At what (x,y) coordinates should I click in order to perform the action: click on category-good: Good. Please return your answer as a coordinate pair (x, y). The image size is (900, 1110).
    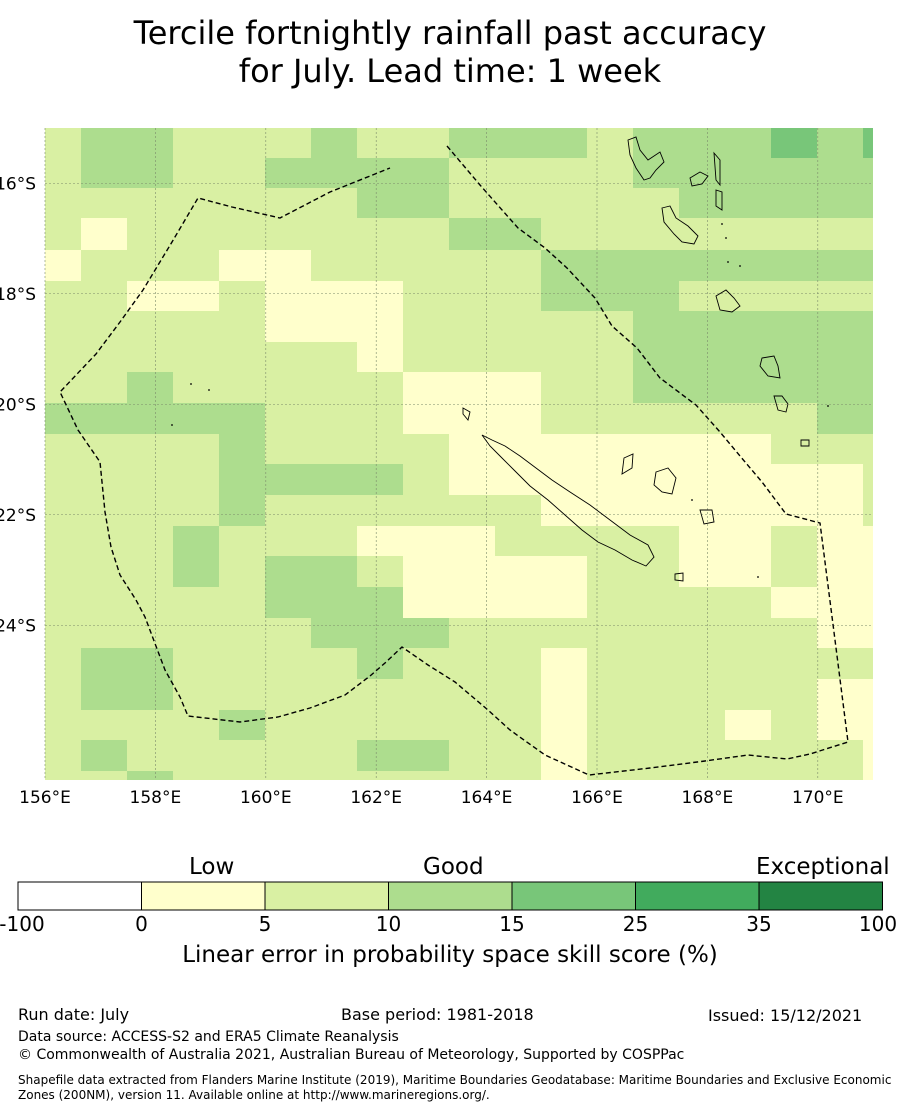
    Looking at the image, I should click on (453, 867).